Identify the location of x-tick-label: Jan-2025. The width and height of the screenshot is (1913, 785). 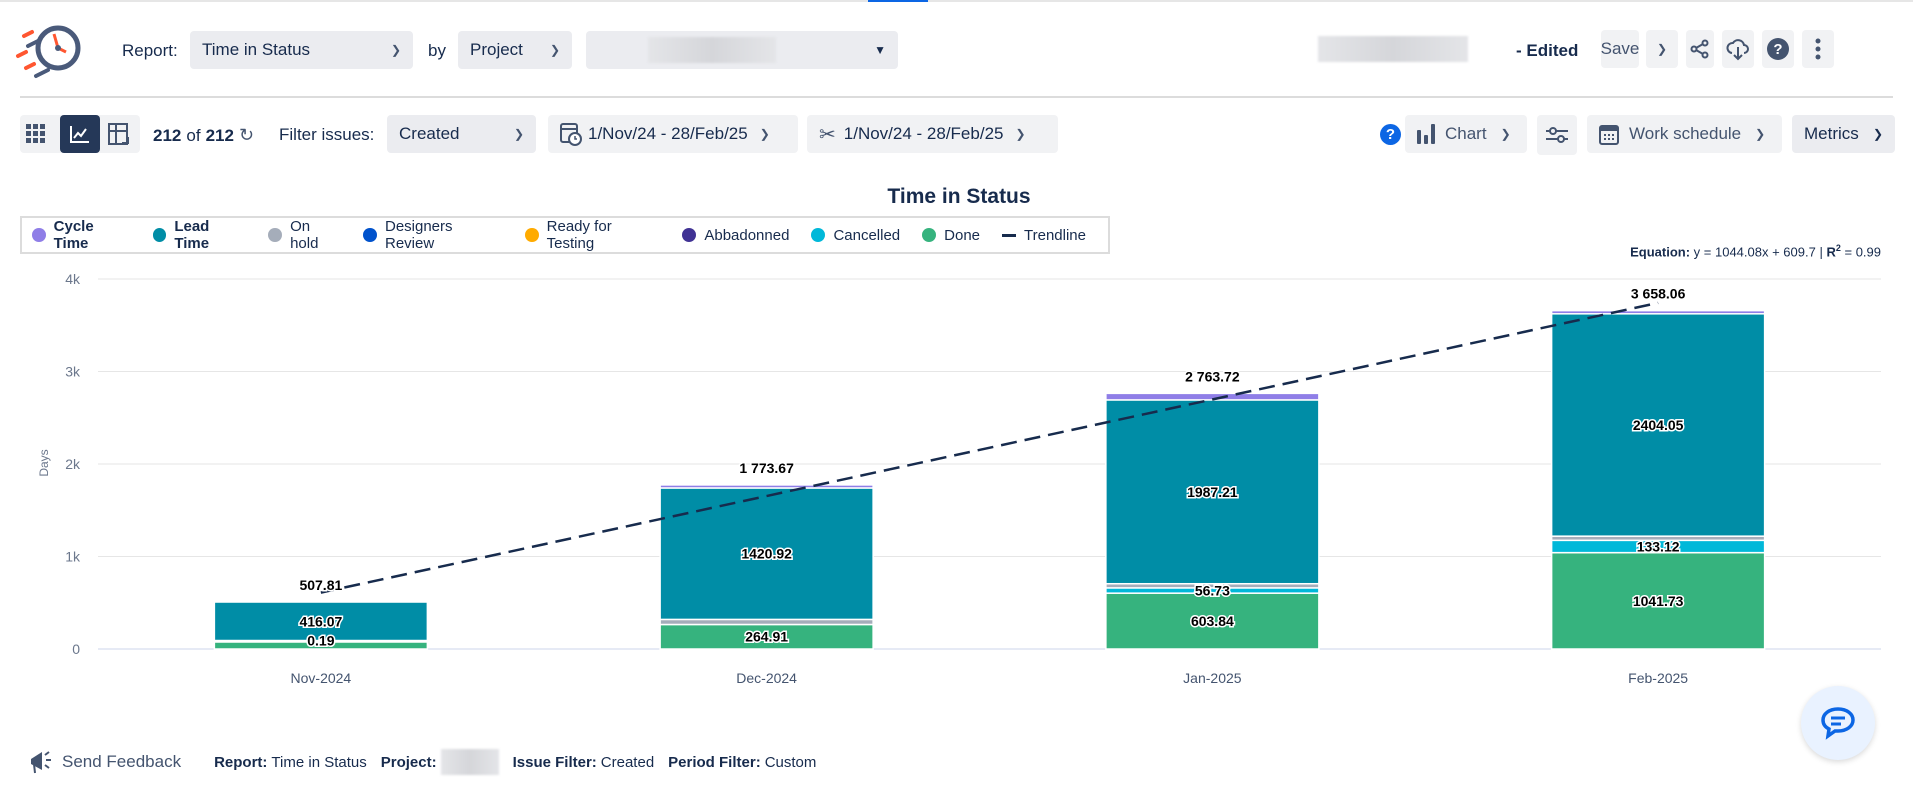
(1212, 678).